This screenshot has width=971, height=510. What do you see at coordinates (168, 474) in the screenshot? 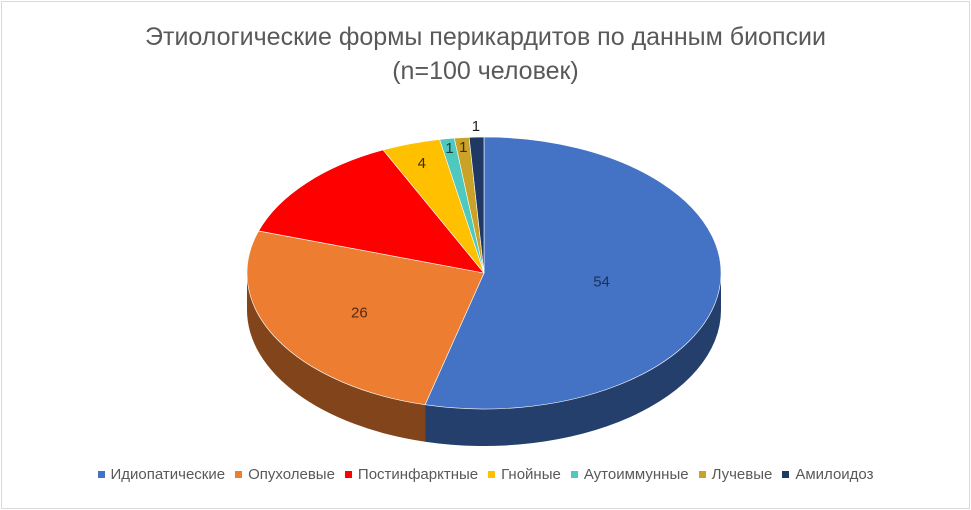
I see `legend-label: Идиопатические` at bounding box center [168, 474].